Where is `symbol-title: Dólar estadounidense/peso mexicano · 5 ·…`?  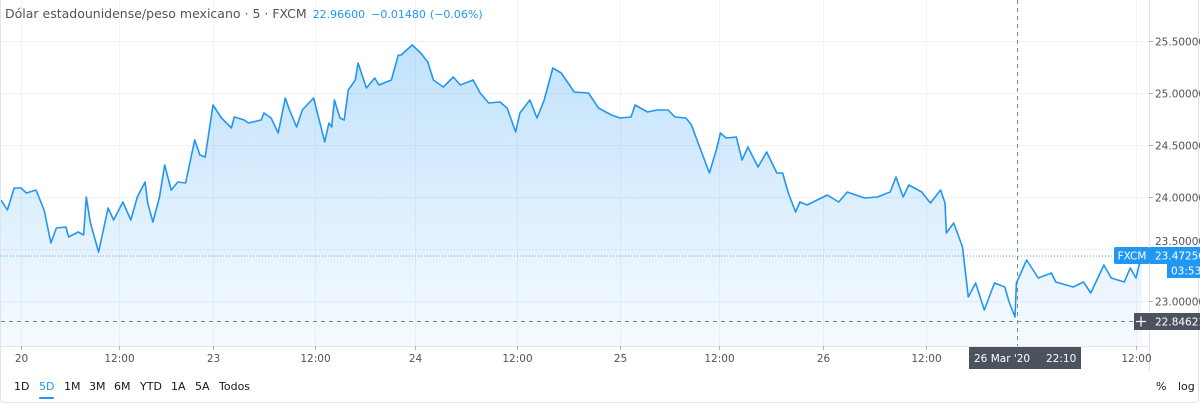
symbol-title: Dólar estadounidense/peso mexicano · 5 ·… is located at coordinates (156, 13).